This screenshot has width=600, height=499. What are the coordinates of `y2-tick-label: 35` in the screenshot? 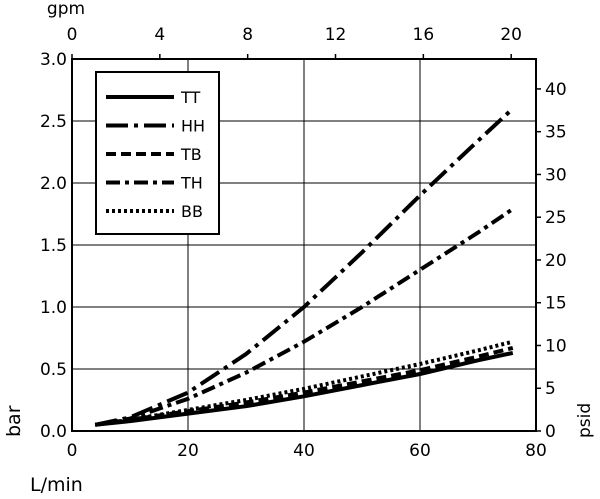 It's located at (556, 133).